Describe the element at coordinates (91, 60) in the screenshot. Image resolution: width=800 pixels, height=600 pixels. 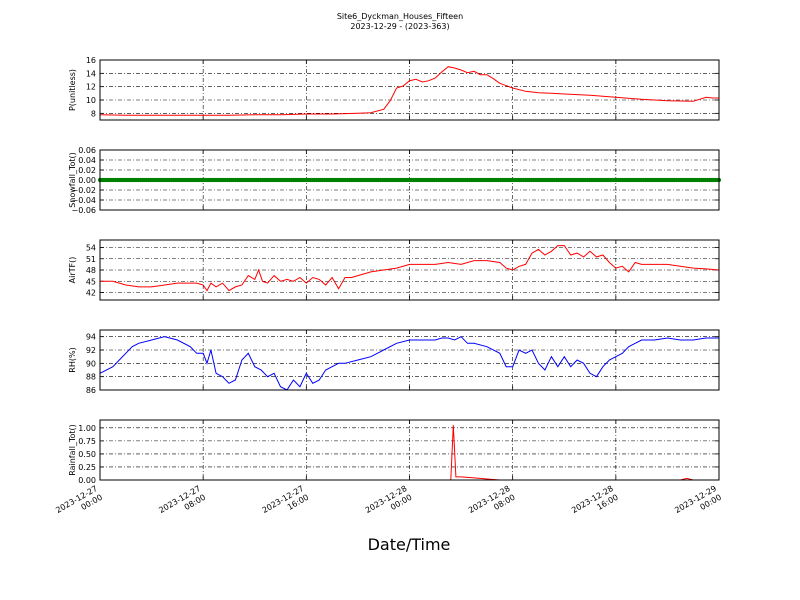
I see `y-tick-label: 16` at that location.